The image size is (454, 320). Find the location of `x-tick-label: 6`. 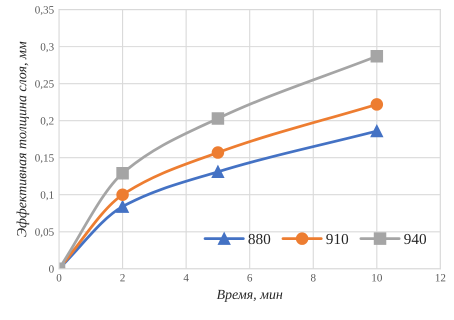

x-tick-label: 6 is located at coordinates (249, 278).